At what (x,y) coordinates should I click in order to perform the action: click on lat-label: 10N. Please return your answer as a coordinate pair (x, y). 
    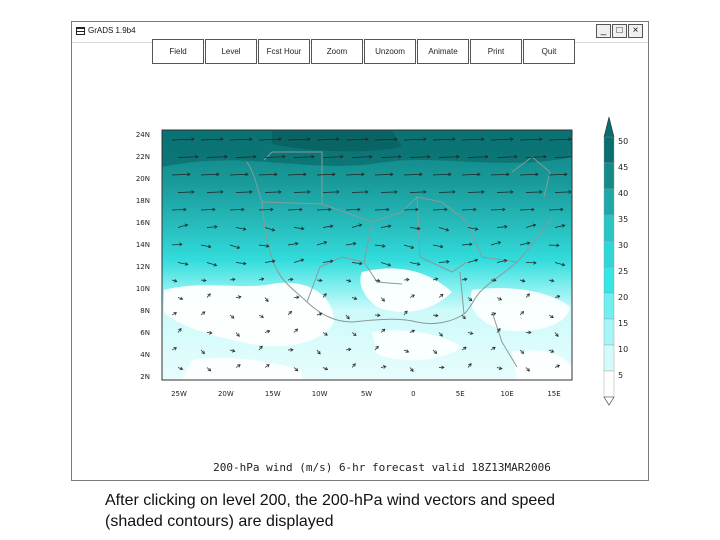
    Looking at the image, I should click on (143, 289).